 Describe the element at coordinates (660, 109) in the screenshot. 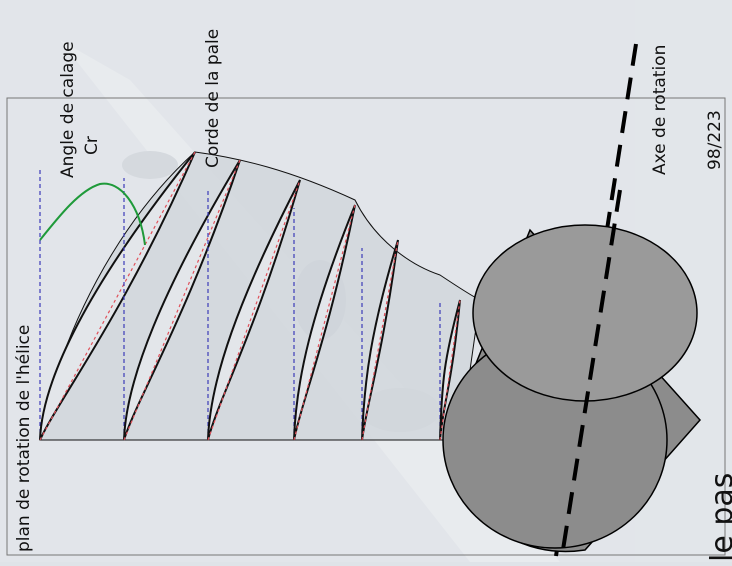

I see `rotation-axis-label: Axe de rotation` at that location.